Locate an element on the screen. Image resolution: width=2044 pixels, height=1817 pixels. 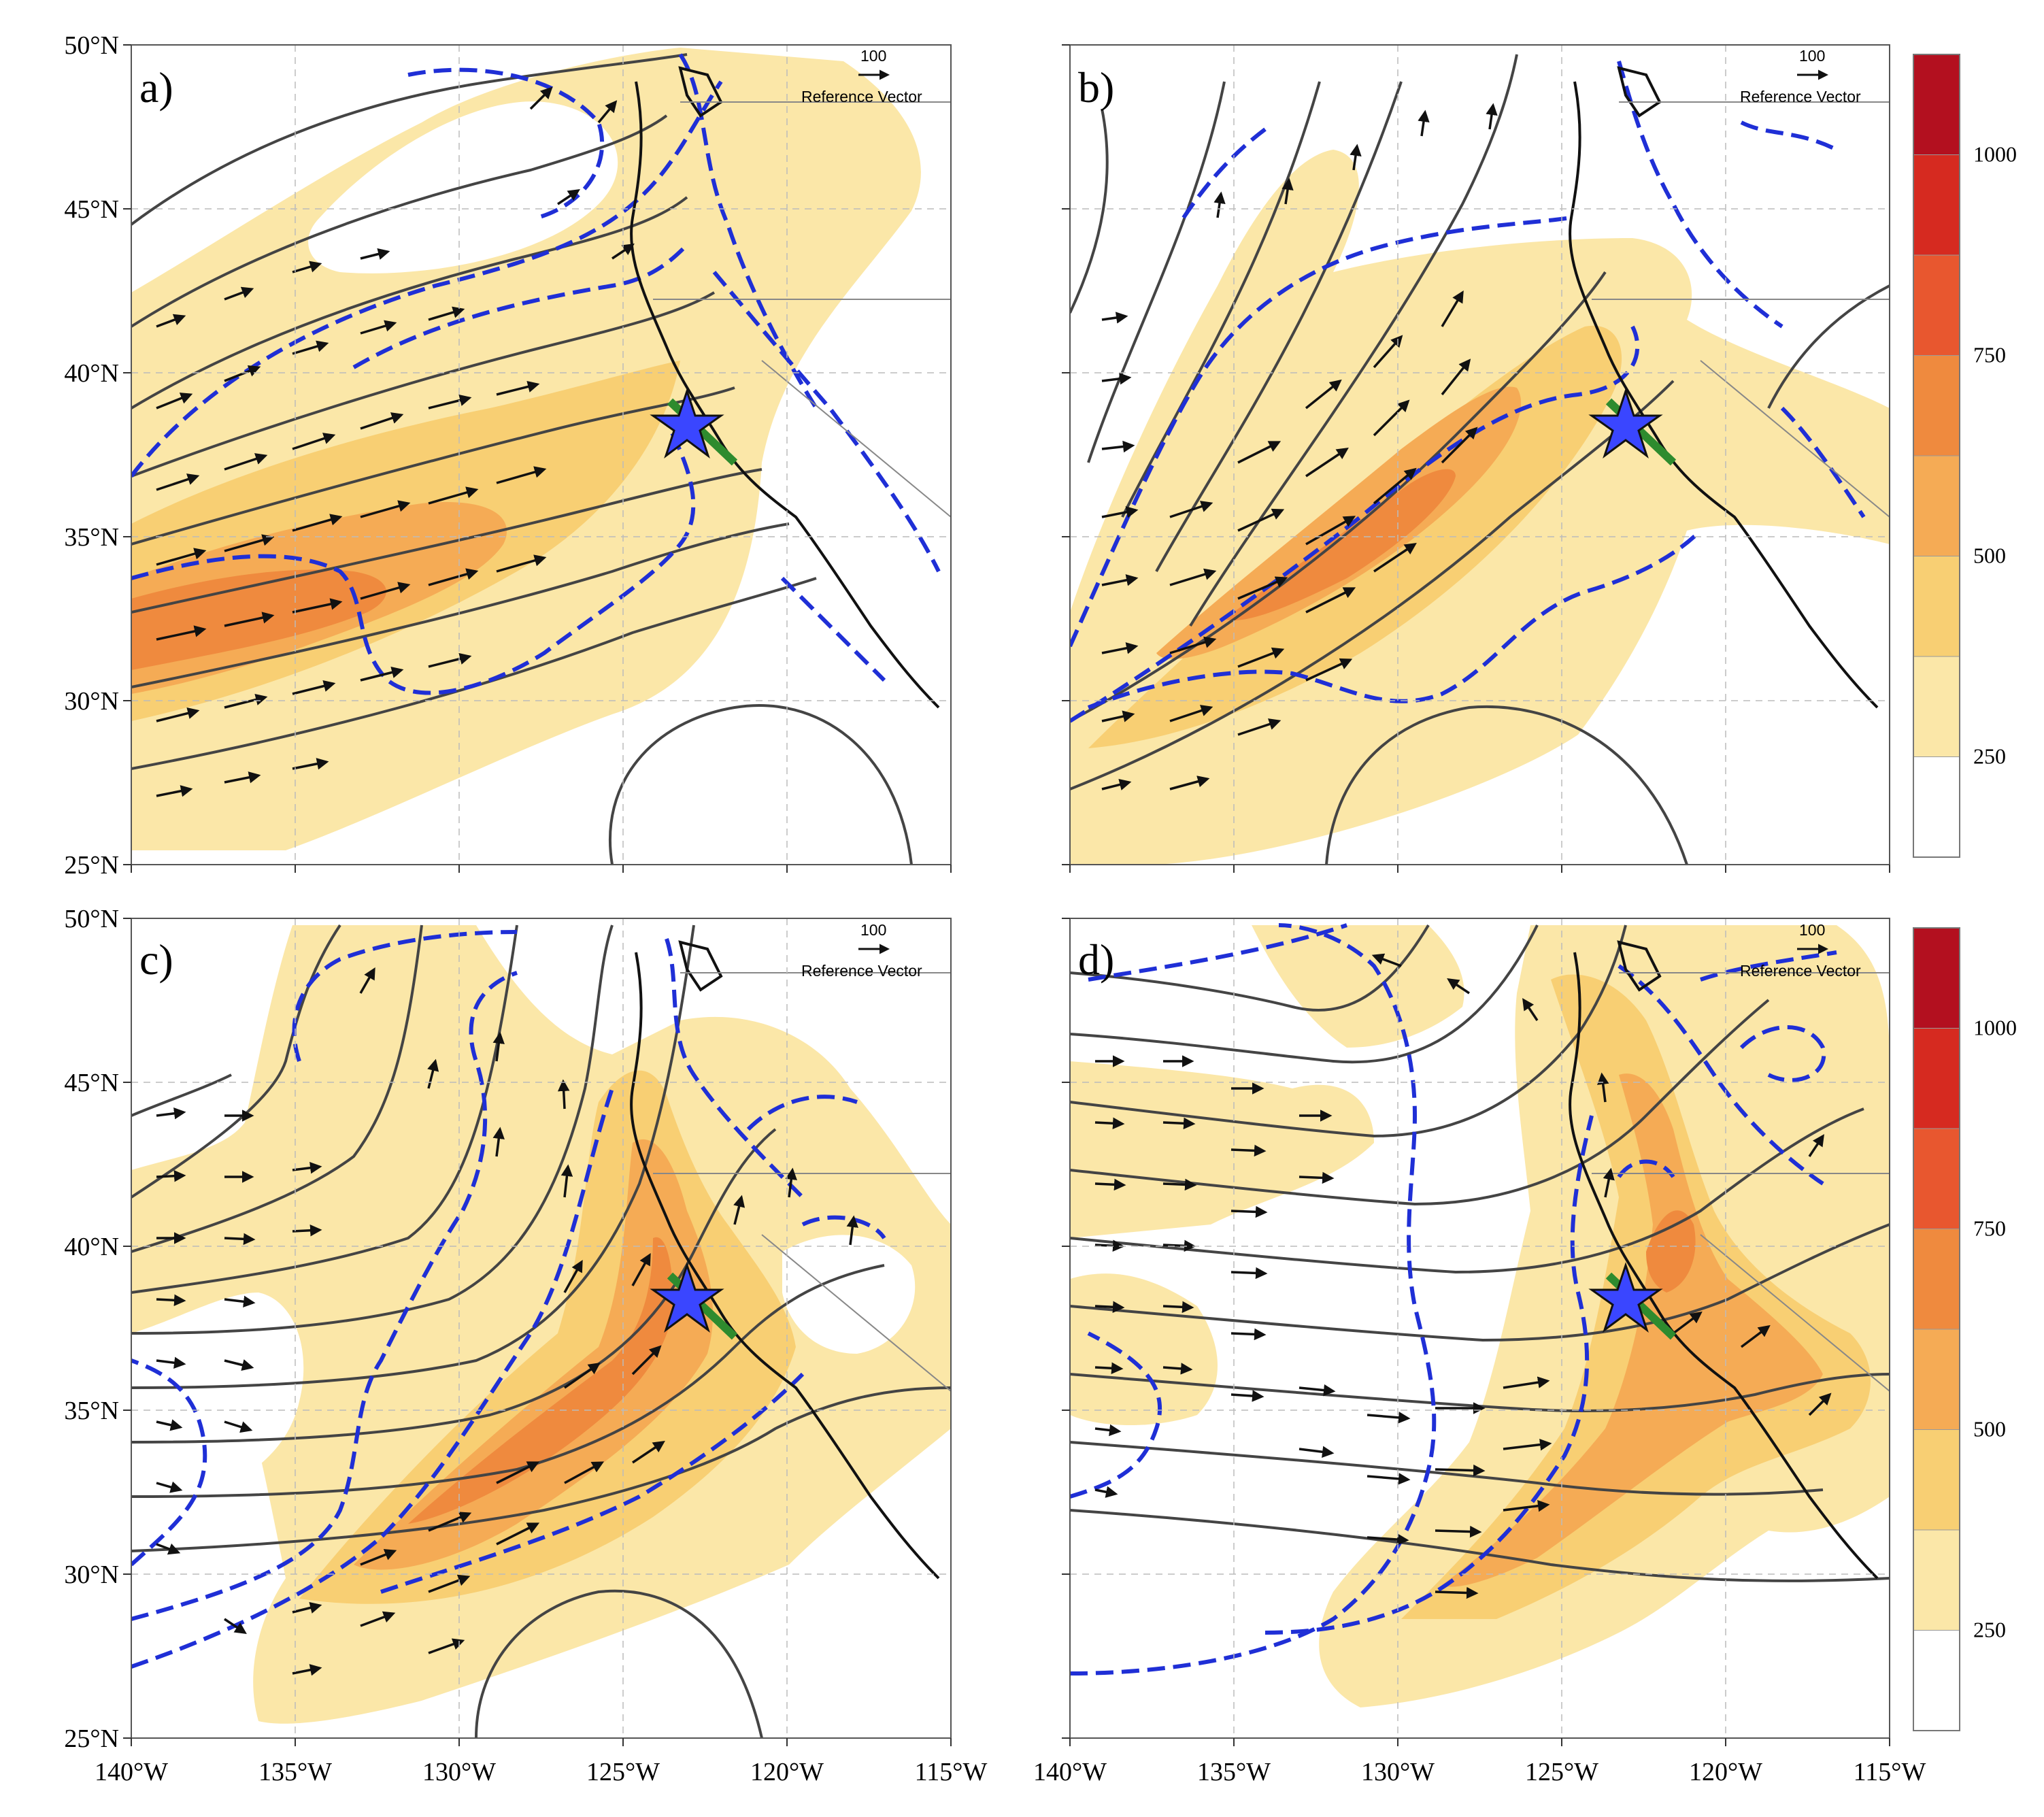
geopotential-contours is located at coordinates (1480, 1253).